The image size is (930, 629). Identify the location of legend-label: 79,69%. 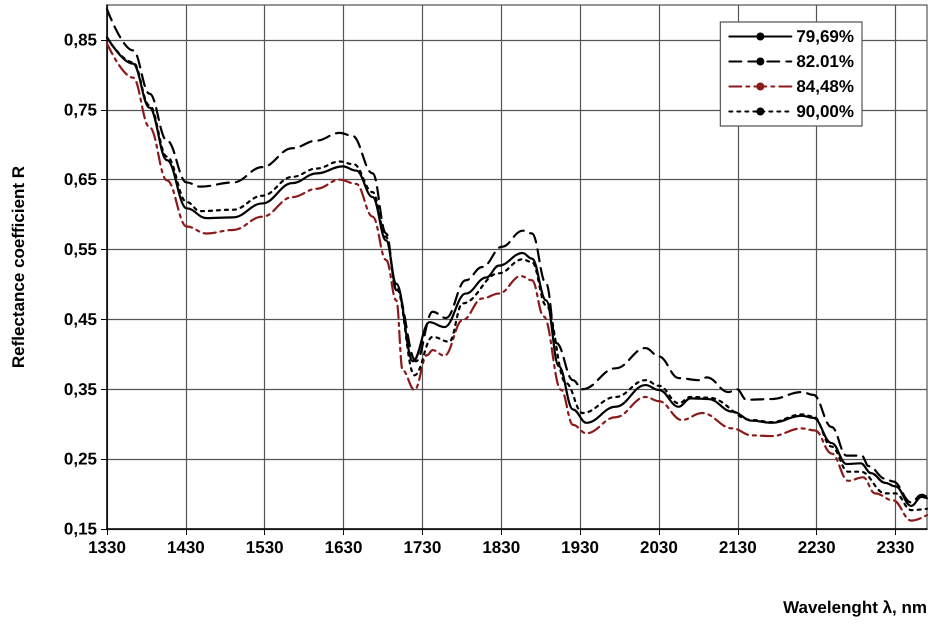
(825, 36).